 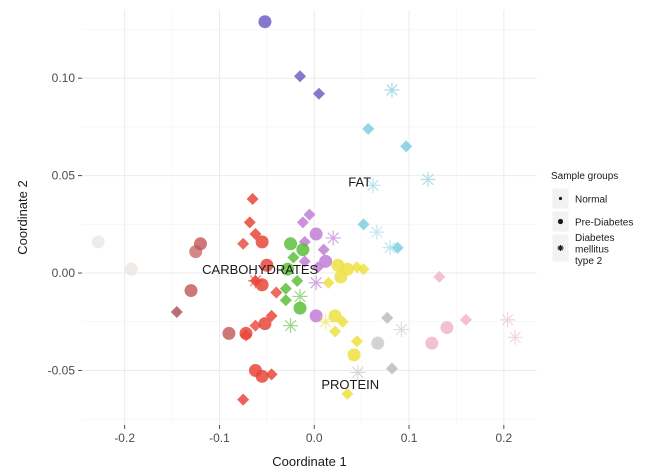 I want to click on x-axis-ticks: -0.2 -0.1 0.0 0.1 0.2, so click(x=313, y=435).